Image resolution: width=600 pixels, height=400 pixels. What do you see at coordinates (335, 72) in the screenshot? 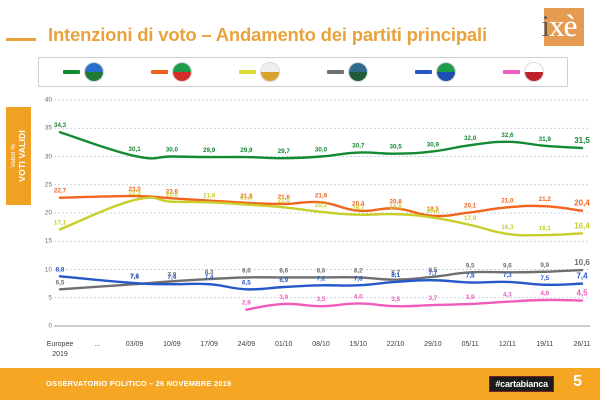
I see `legend-color-swatch-fdi` at bounding box center [335, 72].